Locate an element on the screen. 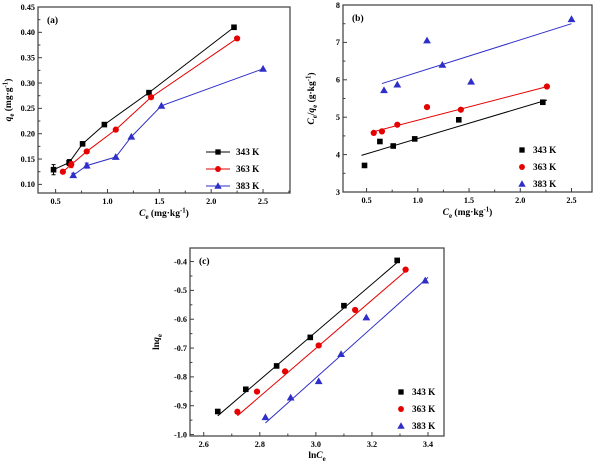 The height and width of the screenshot is (463, 600). svg-text: 0.25 is located at coordinates (28, 108).